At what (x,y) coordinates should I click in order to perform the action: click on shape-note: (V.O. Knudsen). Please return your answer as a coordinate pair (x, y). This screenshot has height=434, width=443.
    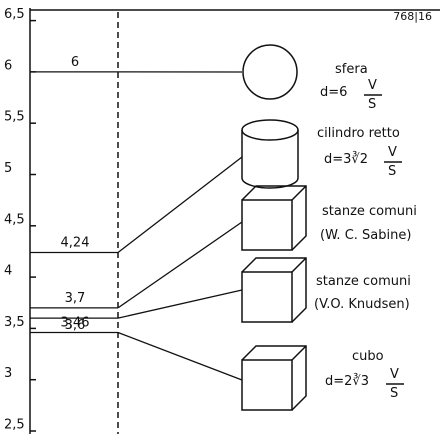
    Looking at the image, I should click on (362, 304).